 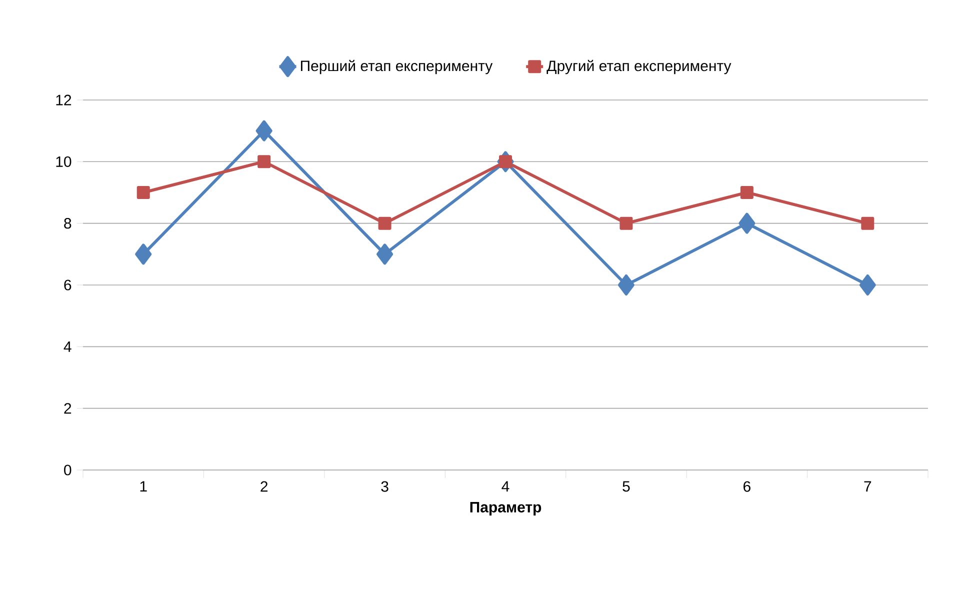 What do you see at coordinates (68, 408) in the screenshot?
I see `y-tick-label: 2` at bounding box center [68, 408].